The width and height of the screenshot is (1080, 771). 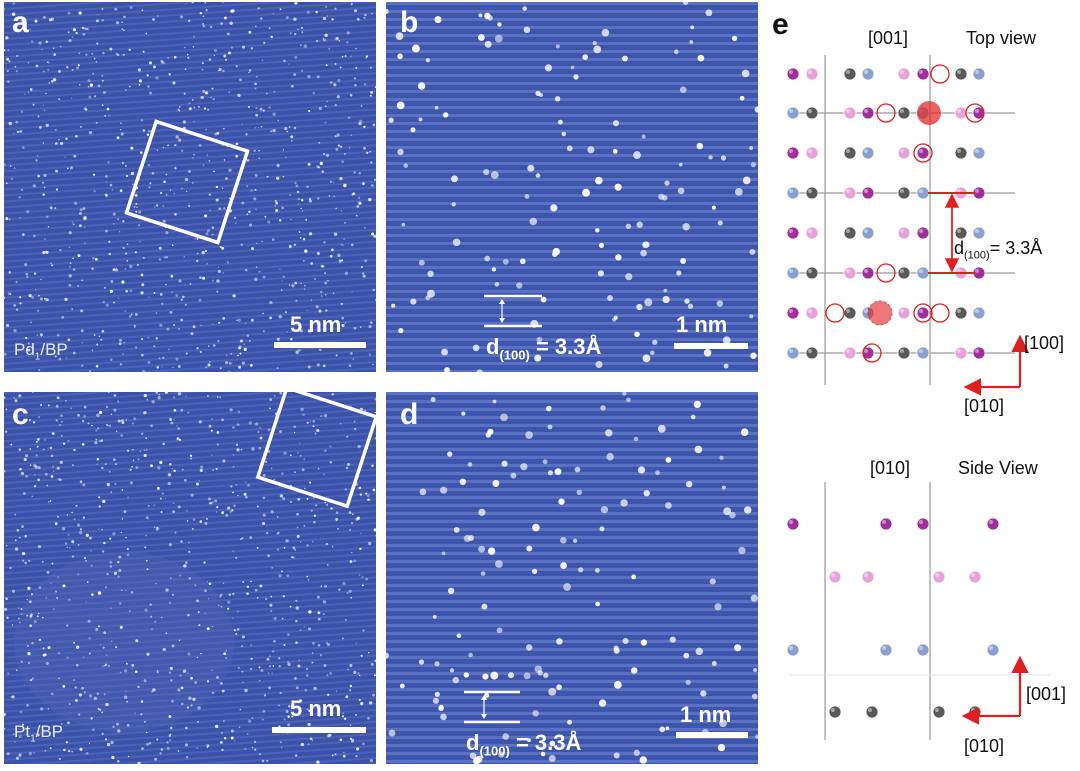 I want to click on panel-label-e: e, so click(x=780, y=24).